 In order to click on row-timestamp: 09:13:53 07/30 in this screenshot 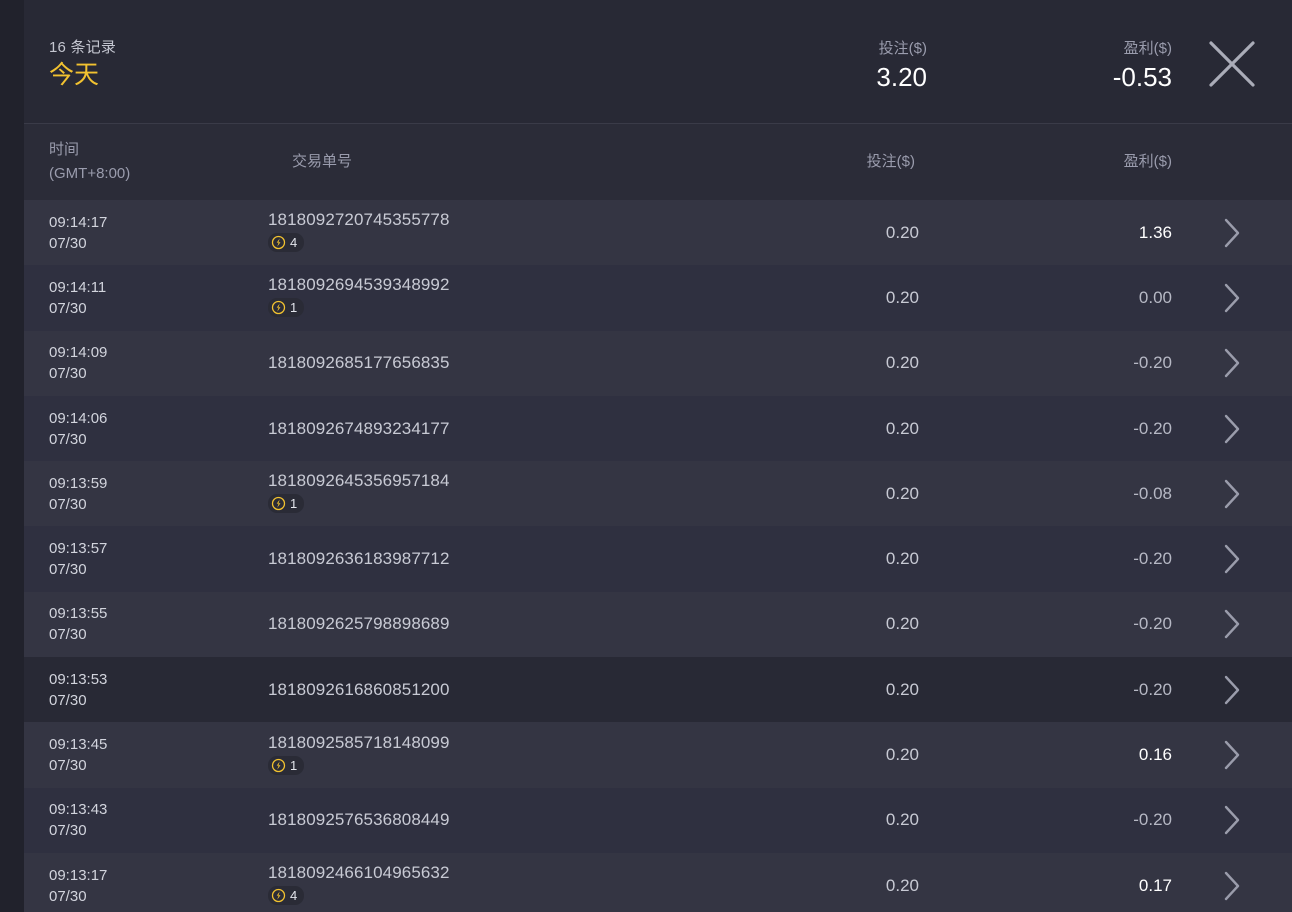, I will do `click(146, 690)`.